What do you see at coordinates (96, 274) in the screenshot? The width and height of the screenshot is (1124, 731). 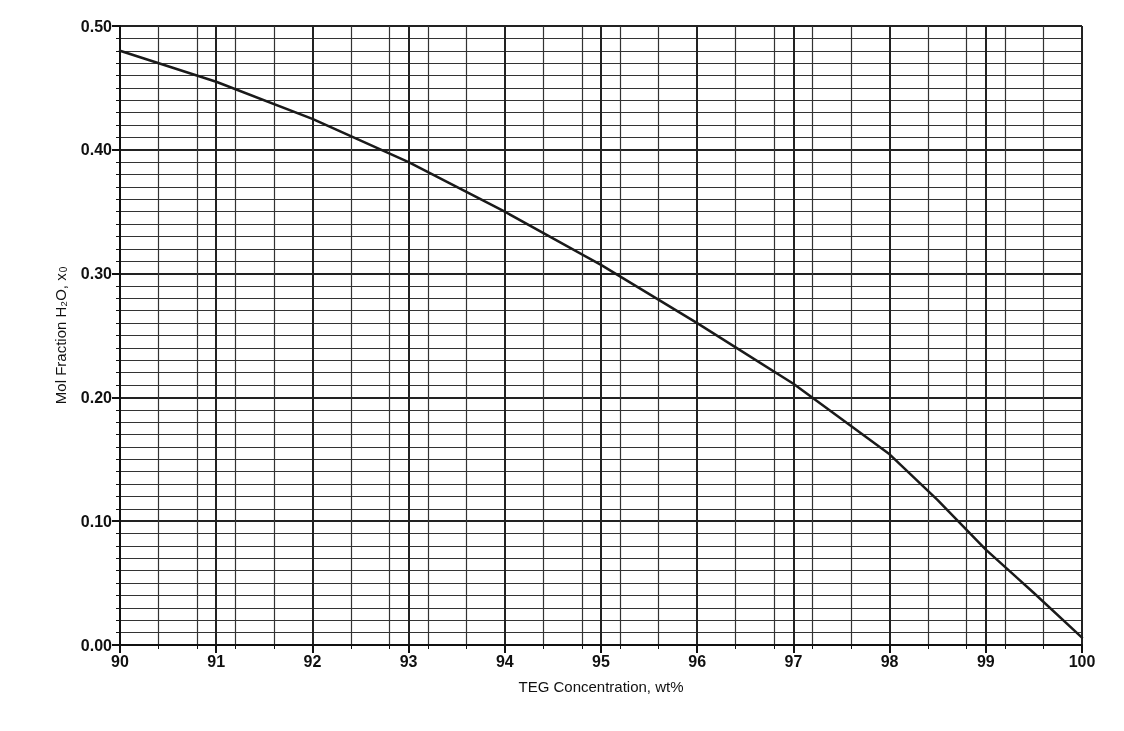 I see `y-tick-label: 0.30` at bounding box center [96, 274].